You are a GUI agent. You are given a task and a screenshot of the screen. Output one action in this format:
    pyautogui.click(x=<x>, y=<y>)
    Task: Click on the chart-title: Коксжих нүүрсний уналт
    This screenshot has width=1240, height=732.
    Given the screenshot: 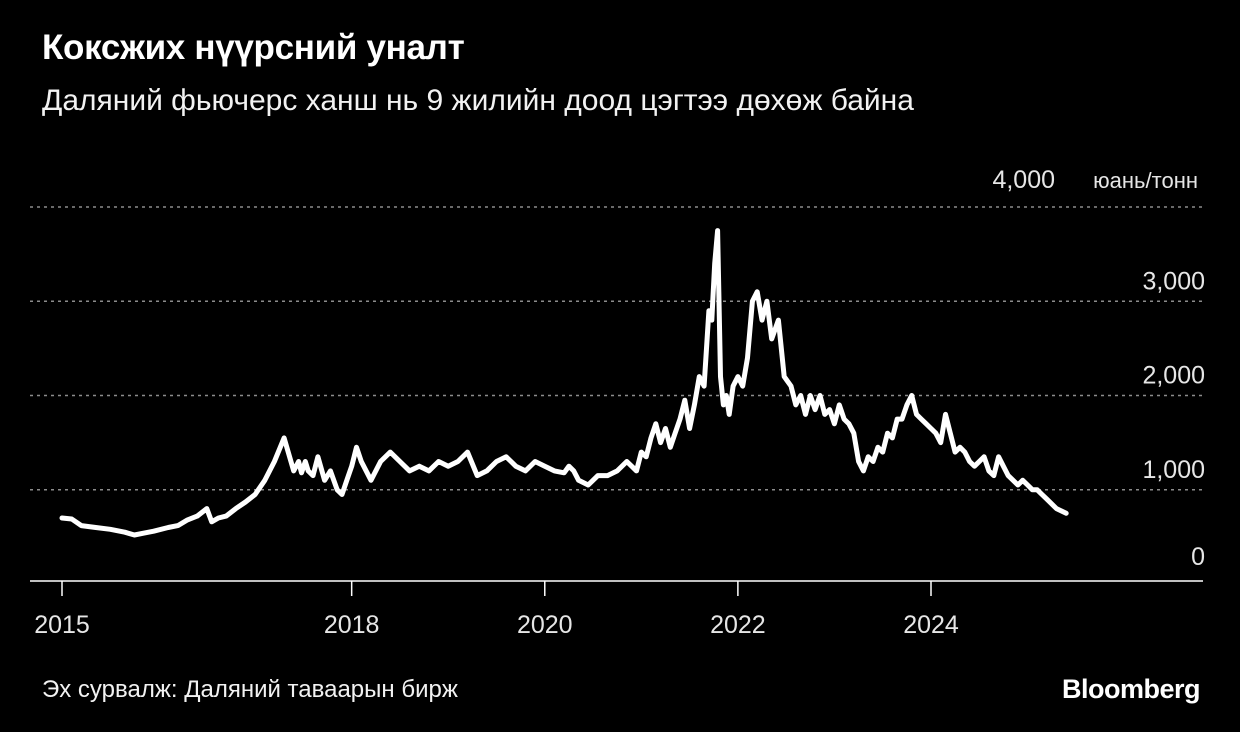 What is the action you would take?
    pyautogui.click(x=253, y=47)
    